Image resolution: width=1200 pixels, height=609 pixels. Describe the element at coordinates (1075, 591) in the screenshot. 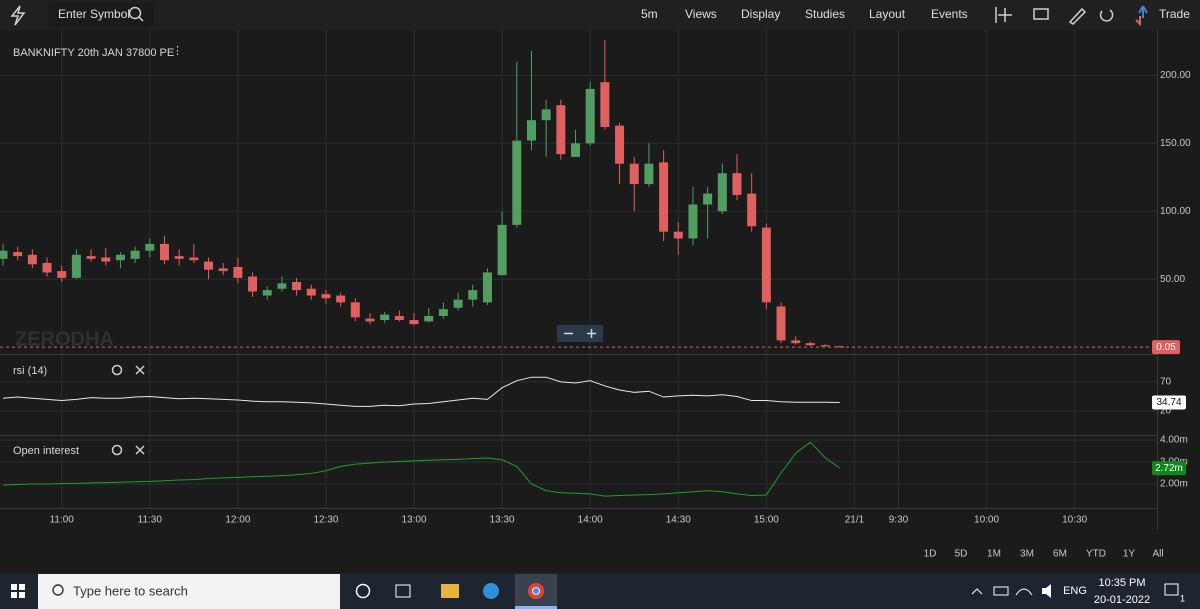

I see `language: ENG` at that location.